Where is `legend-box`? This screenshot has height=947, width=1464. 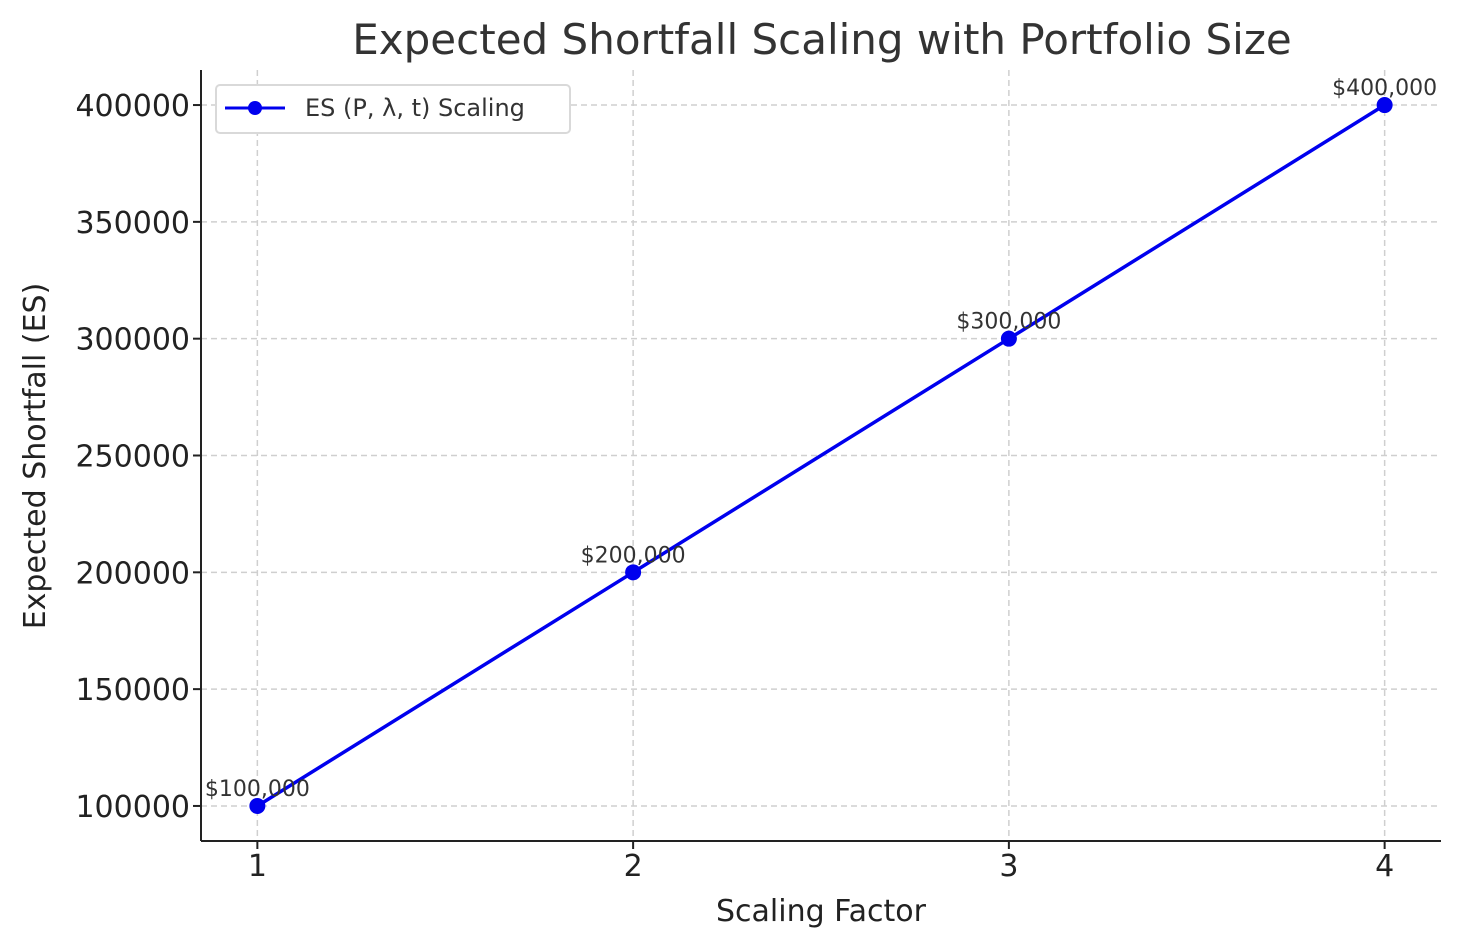 legend-box is located at coordinates (393, 109).